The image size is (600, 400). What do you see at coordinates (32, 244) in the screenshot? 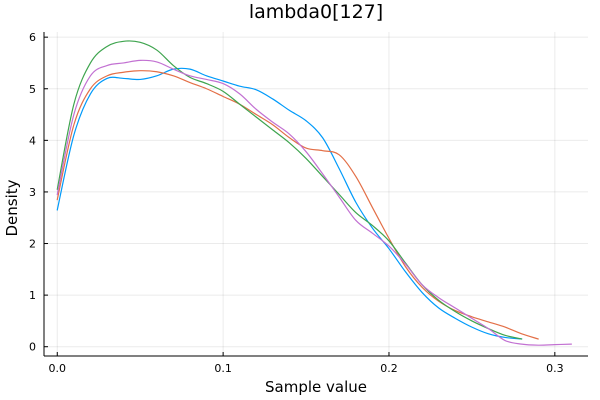
I see `y-tick-label: 2` at bounding box center [32, 244].